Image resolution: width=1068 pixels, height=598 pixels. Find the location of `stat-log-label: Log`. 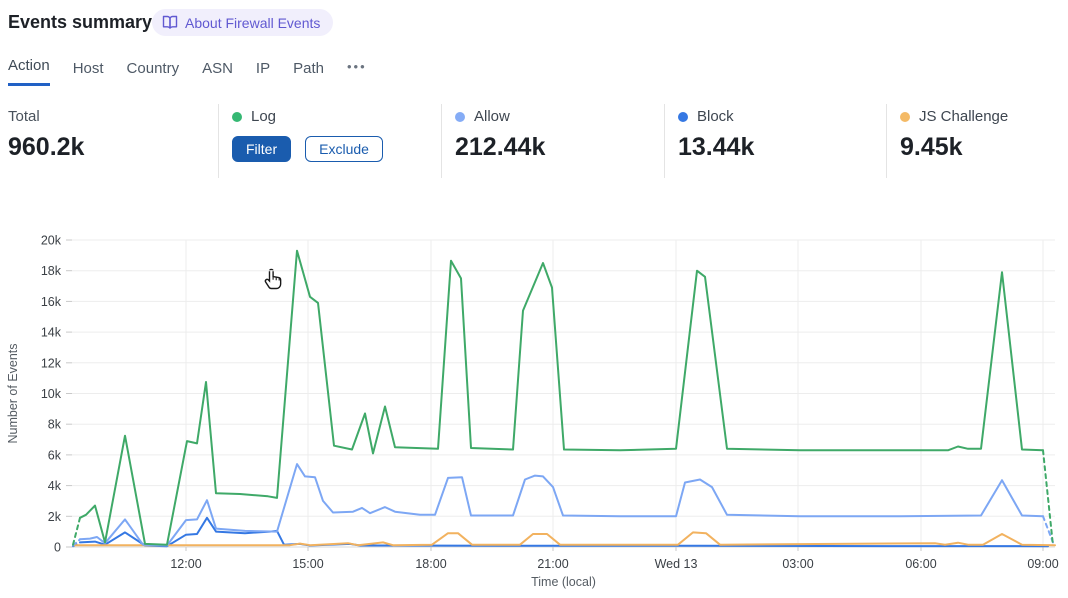

stat-log-label: Log is located at coordinates (264, 116).